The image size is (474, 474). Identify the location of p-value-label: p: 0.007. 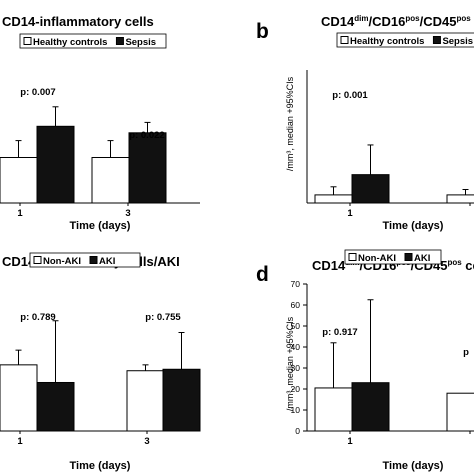
(37, 92).